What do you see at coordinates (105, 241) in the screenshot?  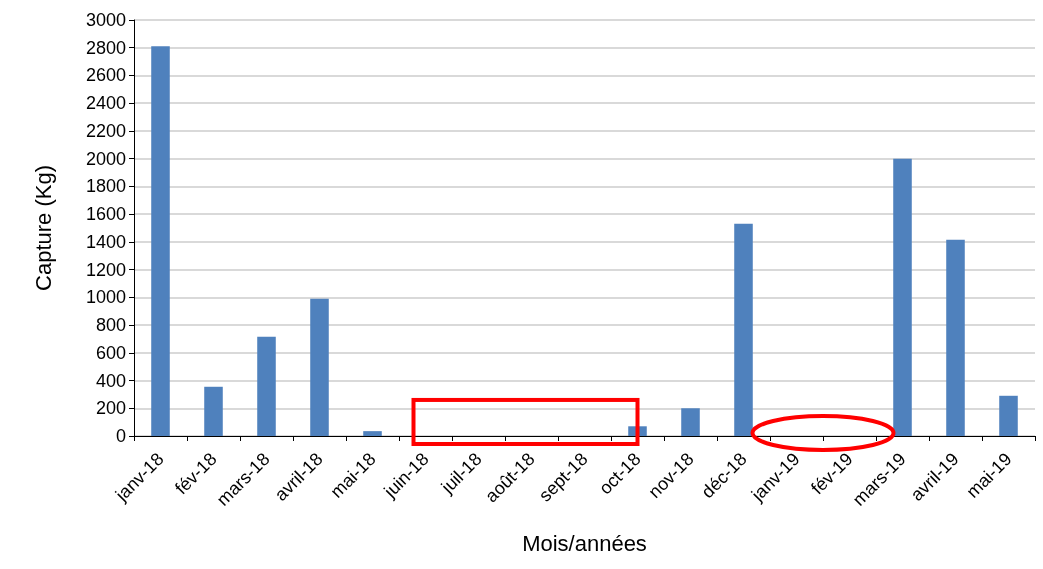 I see `y-tick-label: 1400` at bounding box center [105, 241].